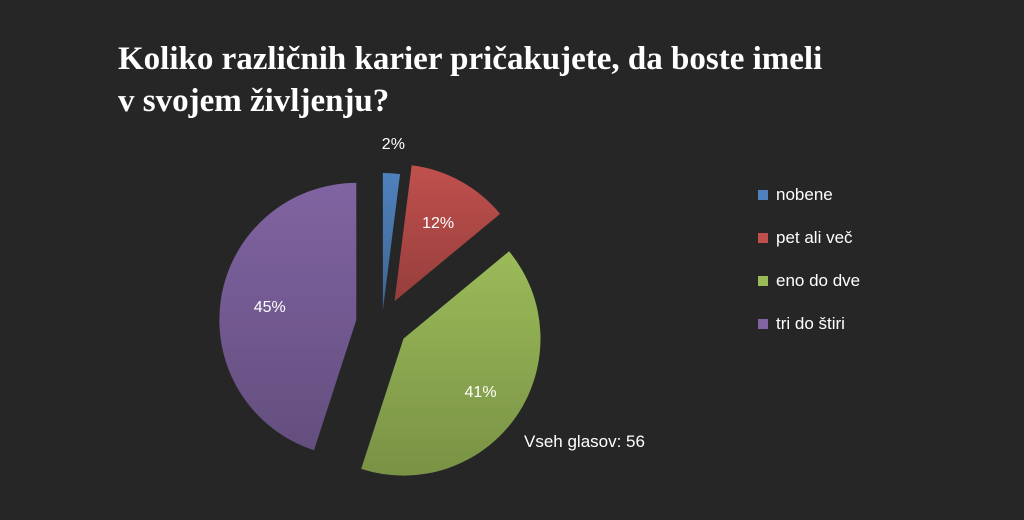  Describe the element at coordinates (393, 144) in the screenshot. I see `slice-label-nobene: 2%` at that location.